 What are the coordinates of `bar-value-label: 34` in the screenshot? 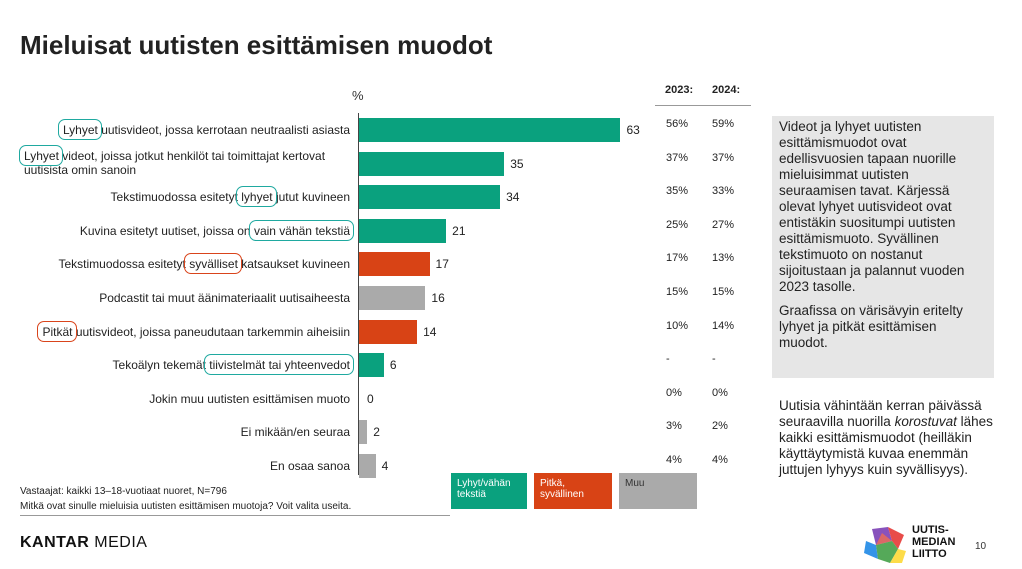 It's located at (513, 197).